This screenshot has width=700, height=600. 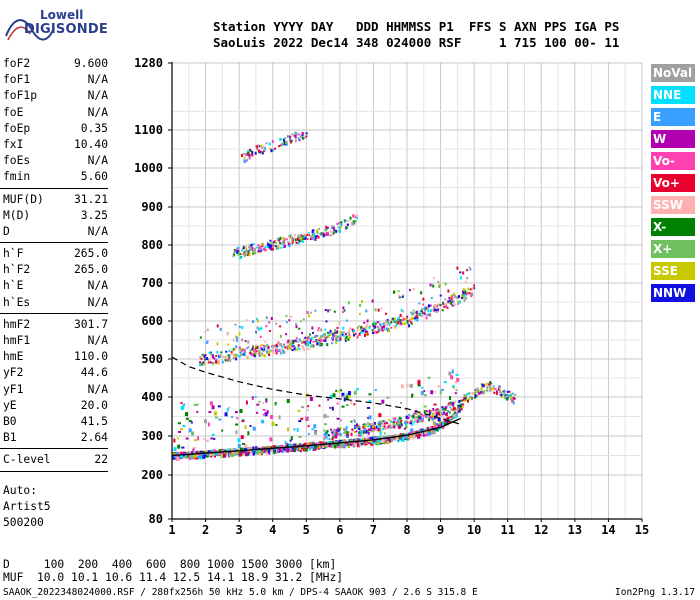 I want to click on param-row-he: h`E N/A, so click(x=56, y=286).